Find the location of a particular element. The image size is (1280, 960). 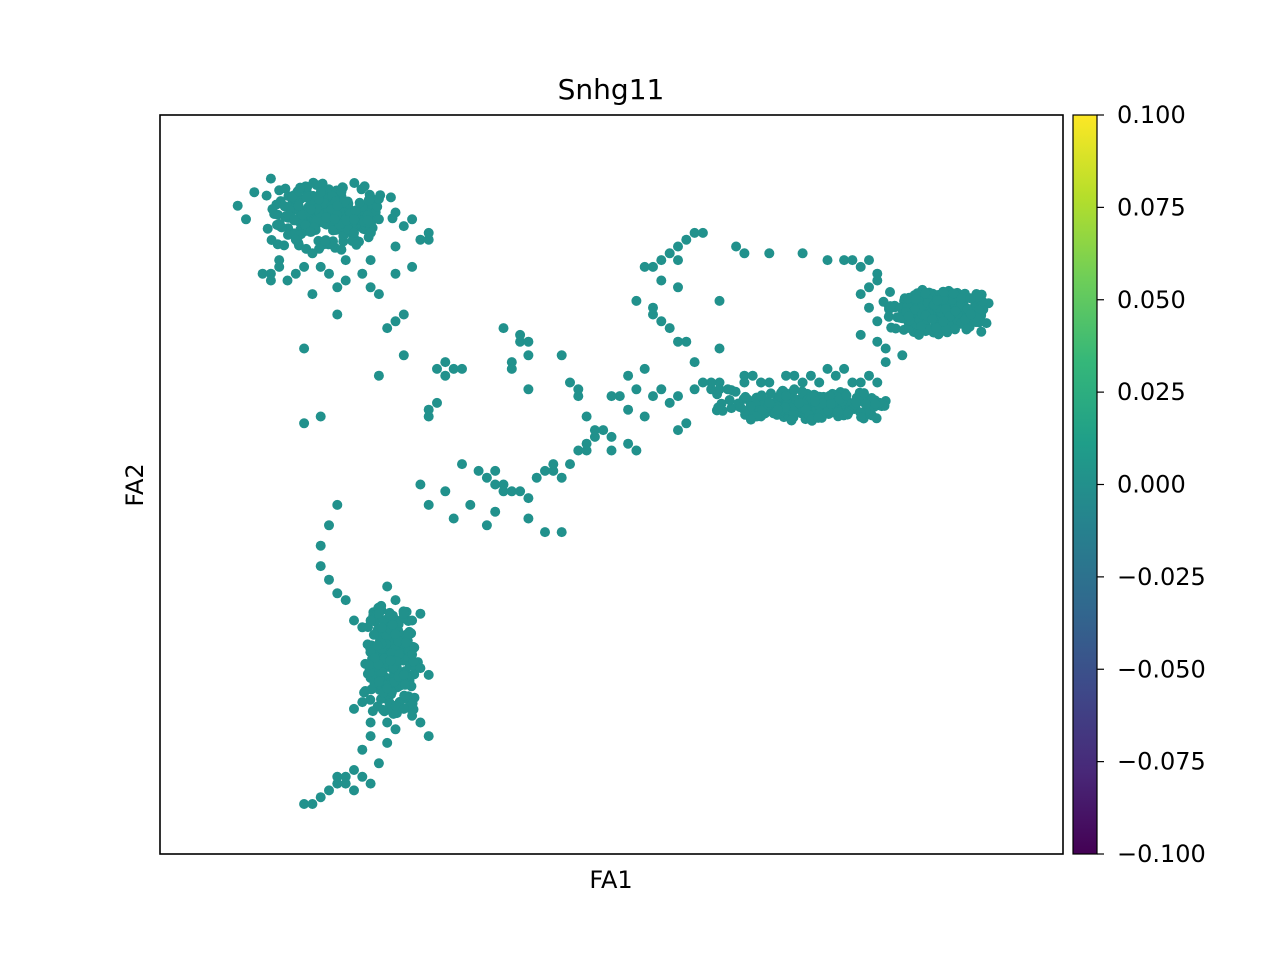

colorbar-tick-label: −0.025 is located at coordinates (1161, 577).